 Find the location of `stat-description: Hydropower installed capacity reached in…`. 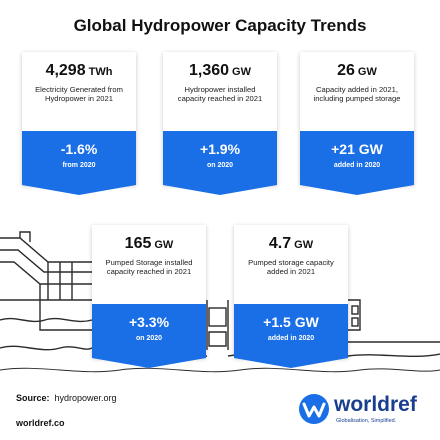

stat-description: Hydropower installed capacity reached in… is located at coordinates (220, 94).